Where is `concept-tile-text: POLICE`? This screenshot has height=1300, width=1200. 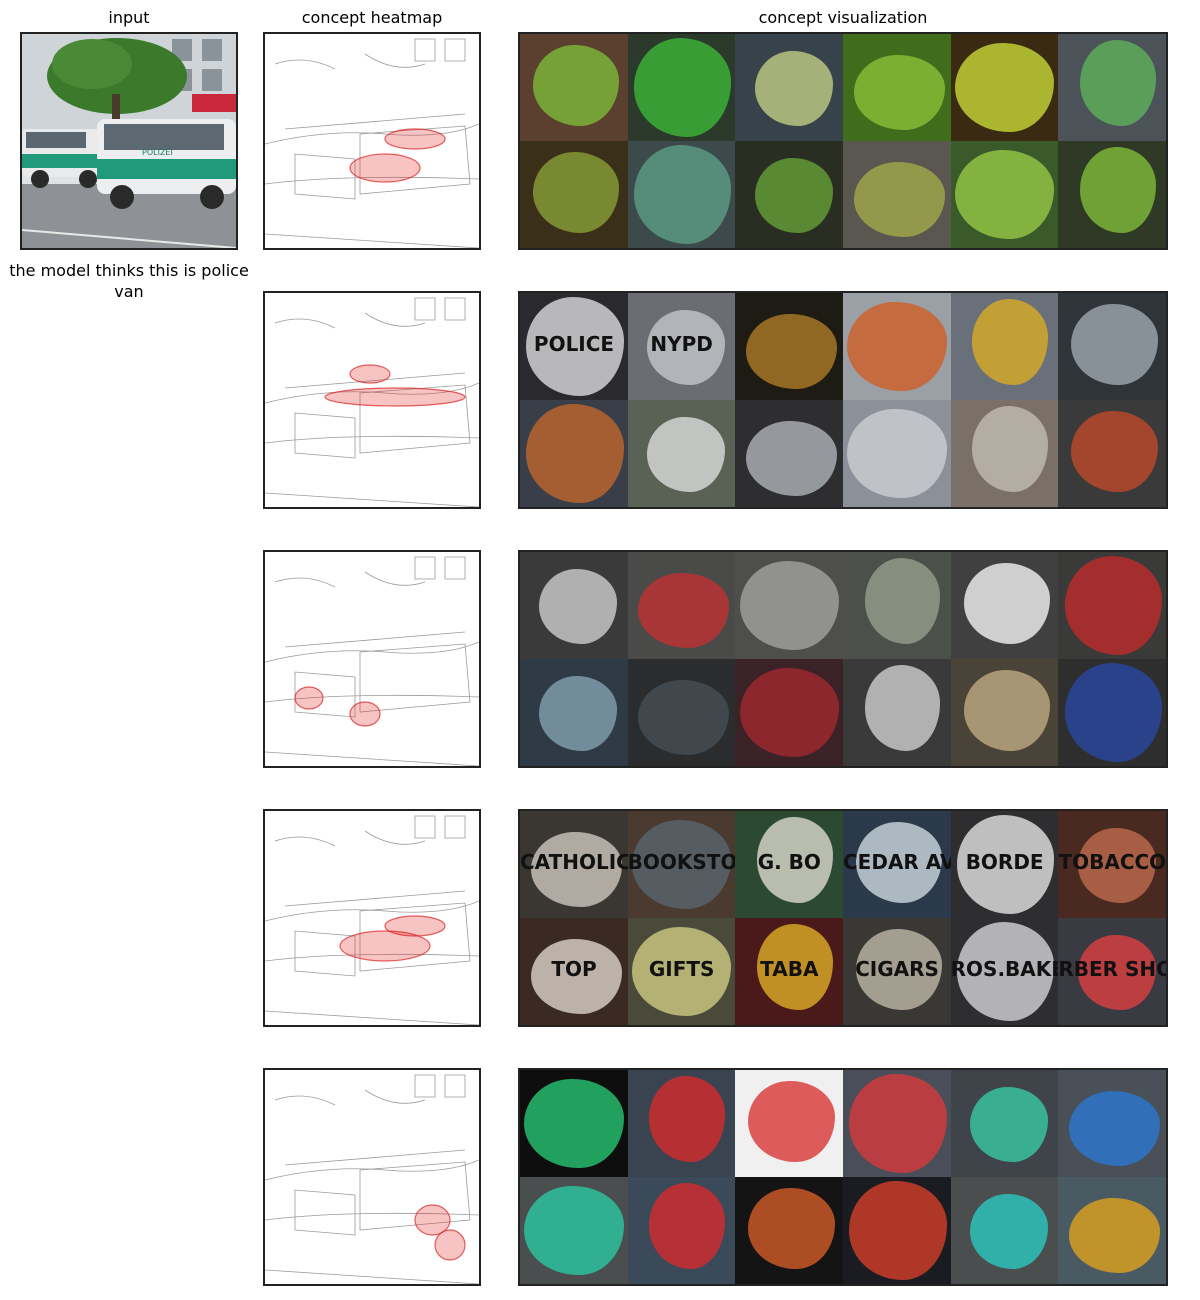
concept-tile-text: POLICE is located at coordinates (574, 343).